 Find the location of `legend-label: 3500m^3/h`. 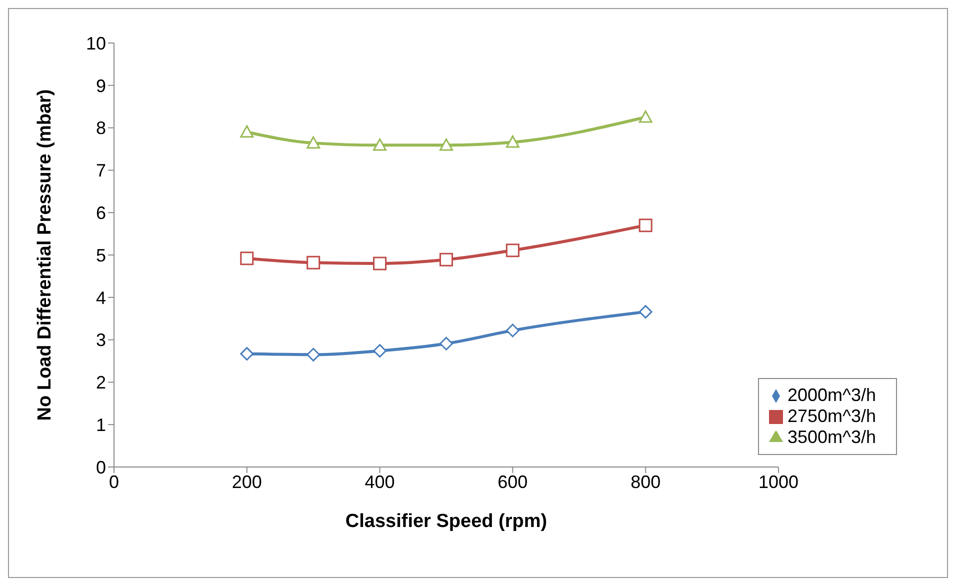

legend-label: 3500m^3/h is located at coordinates (831, 437).